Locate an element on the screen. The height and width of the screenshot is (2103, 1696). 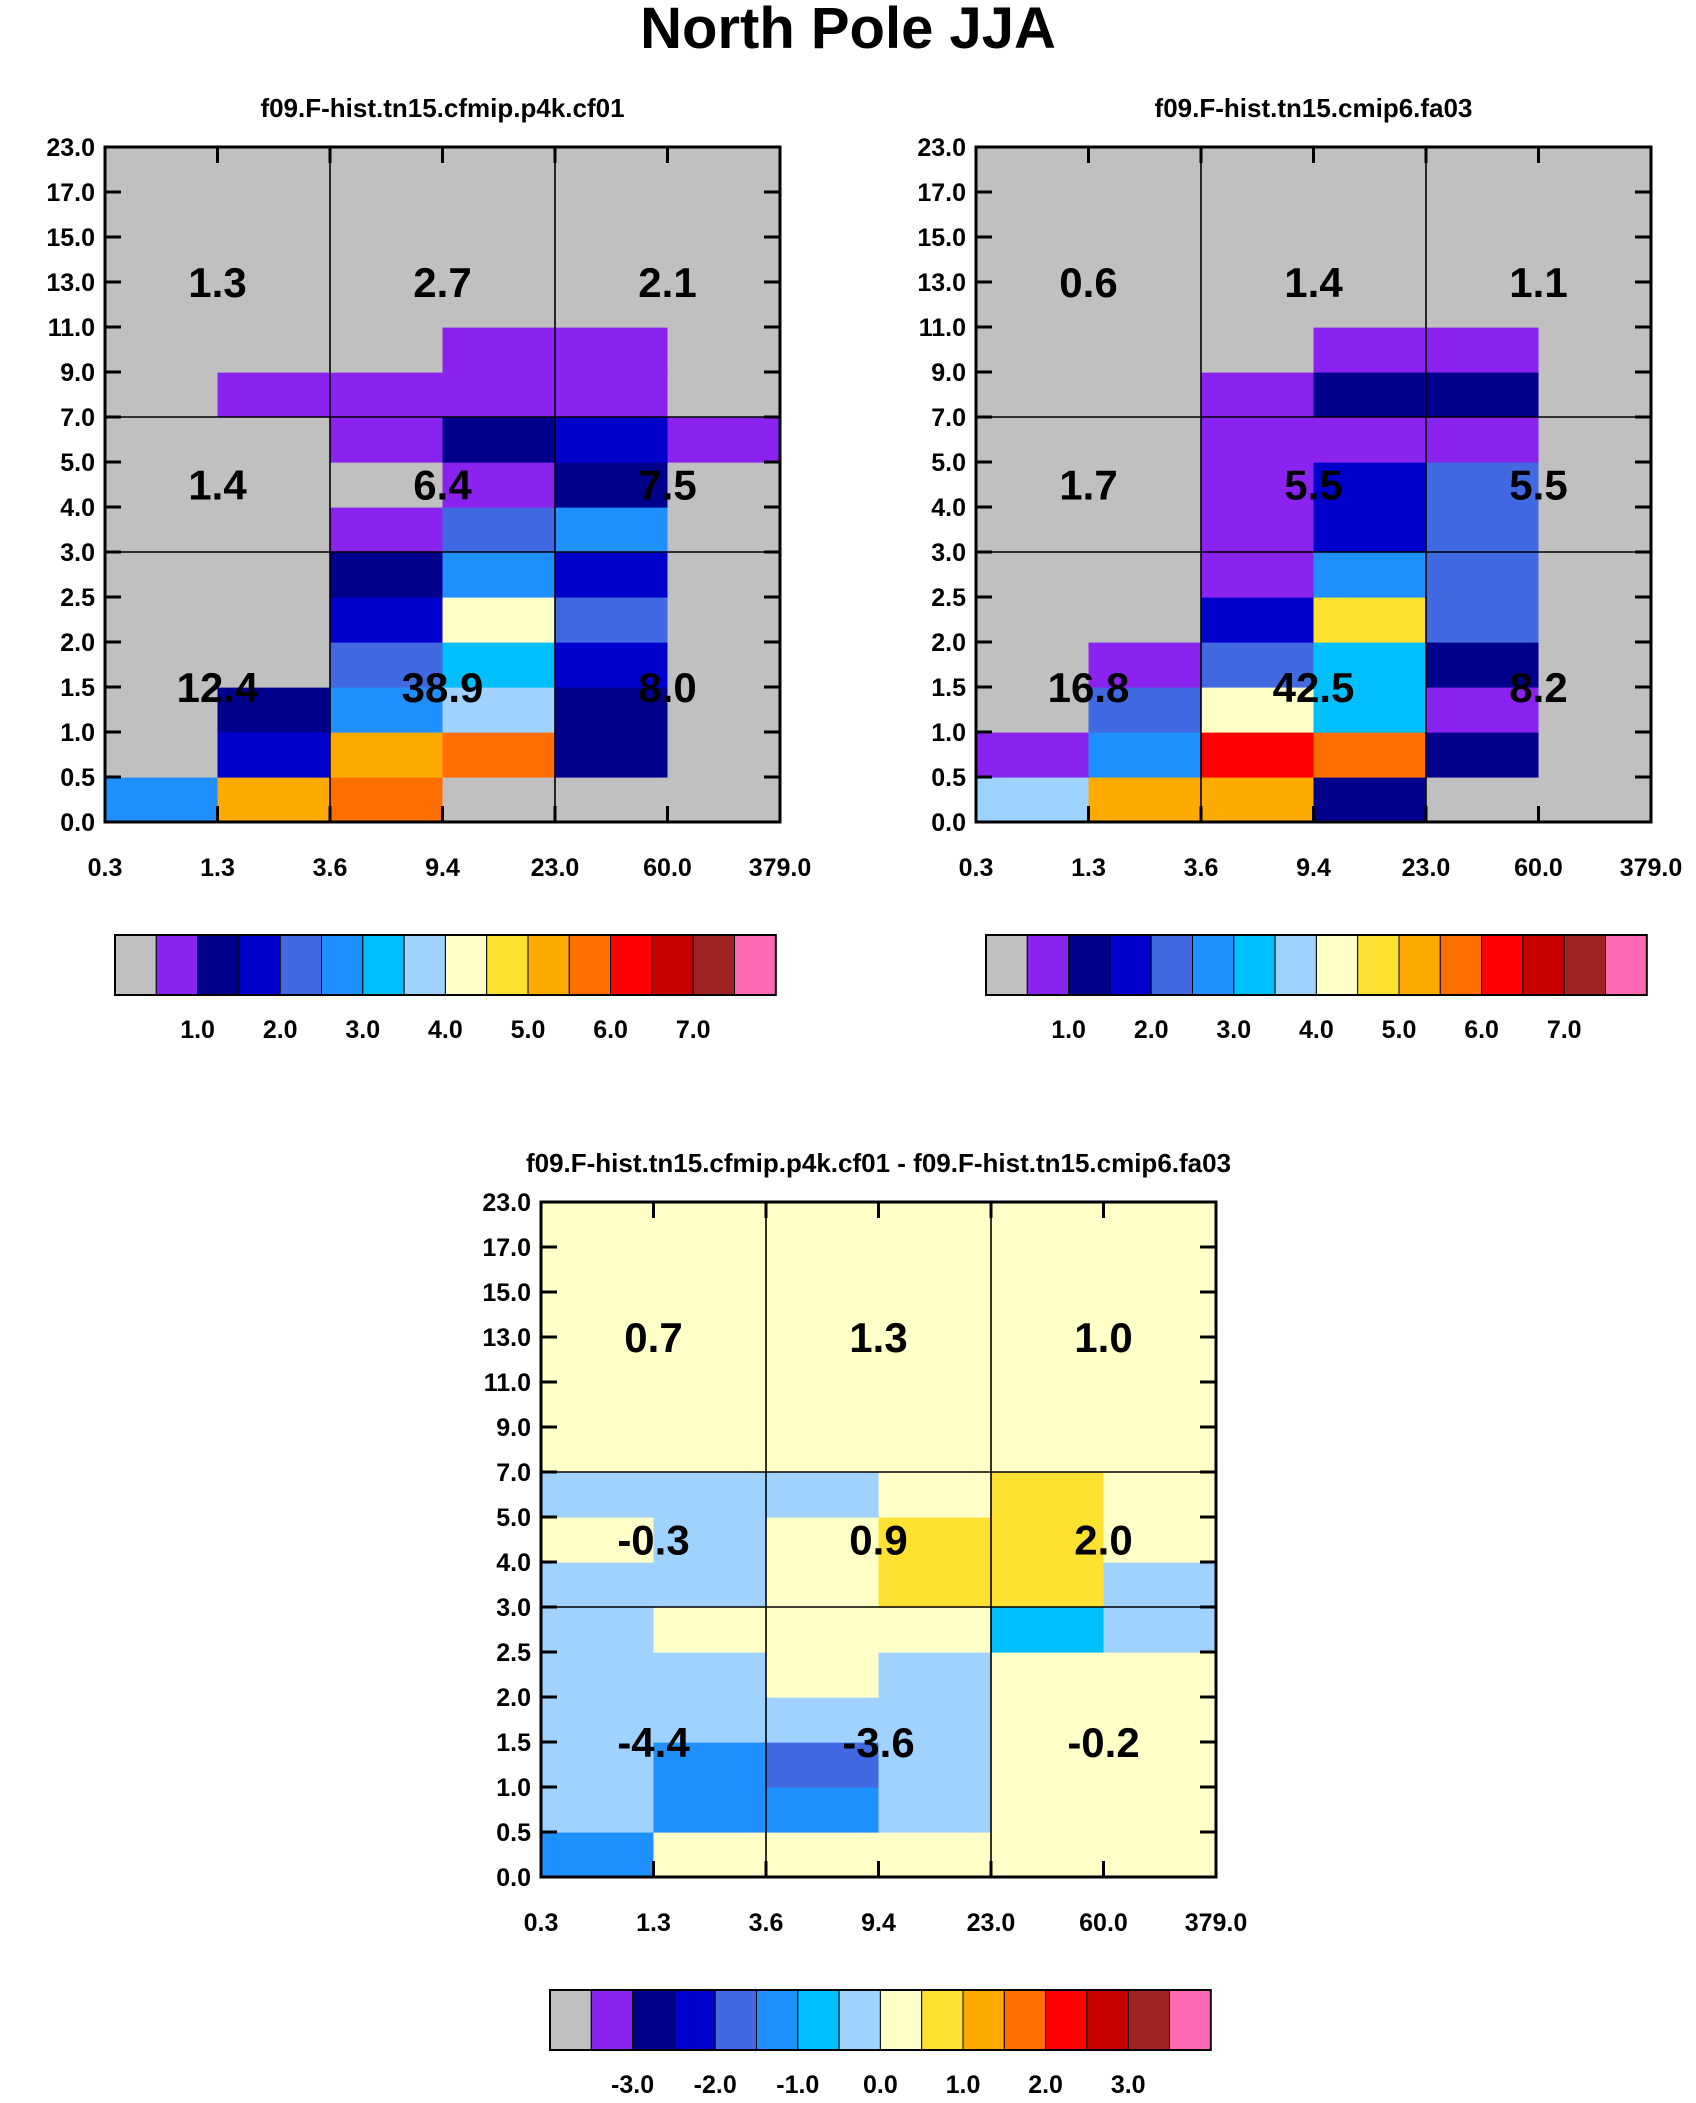
colorbar-label: -1.0 is located at coordinates (797, 2085).